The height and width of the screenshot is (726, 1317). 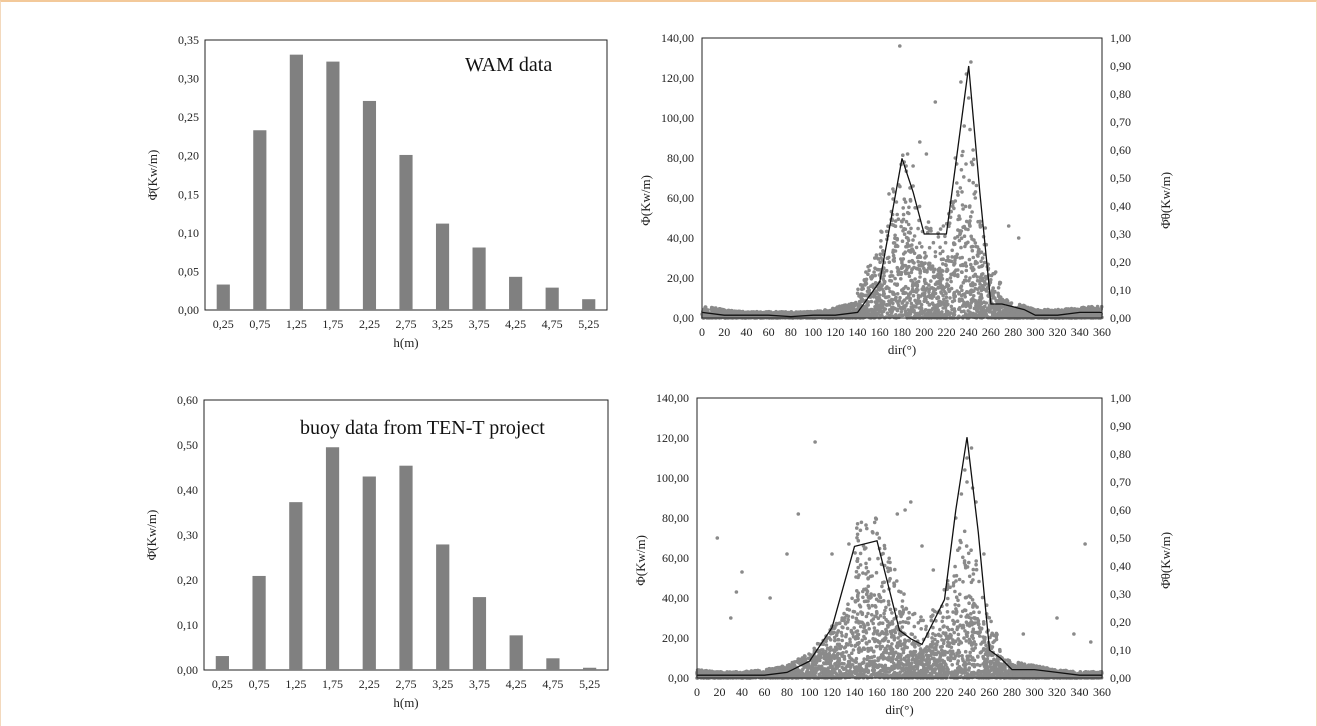 What do you see at coordinates (188, 156) in the screenshot?
I see `y-tick-label: 0,20` at bounding box center [188, 156].